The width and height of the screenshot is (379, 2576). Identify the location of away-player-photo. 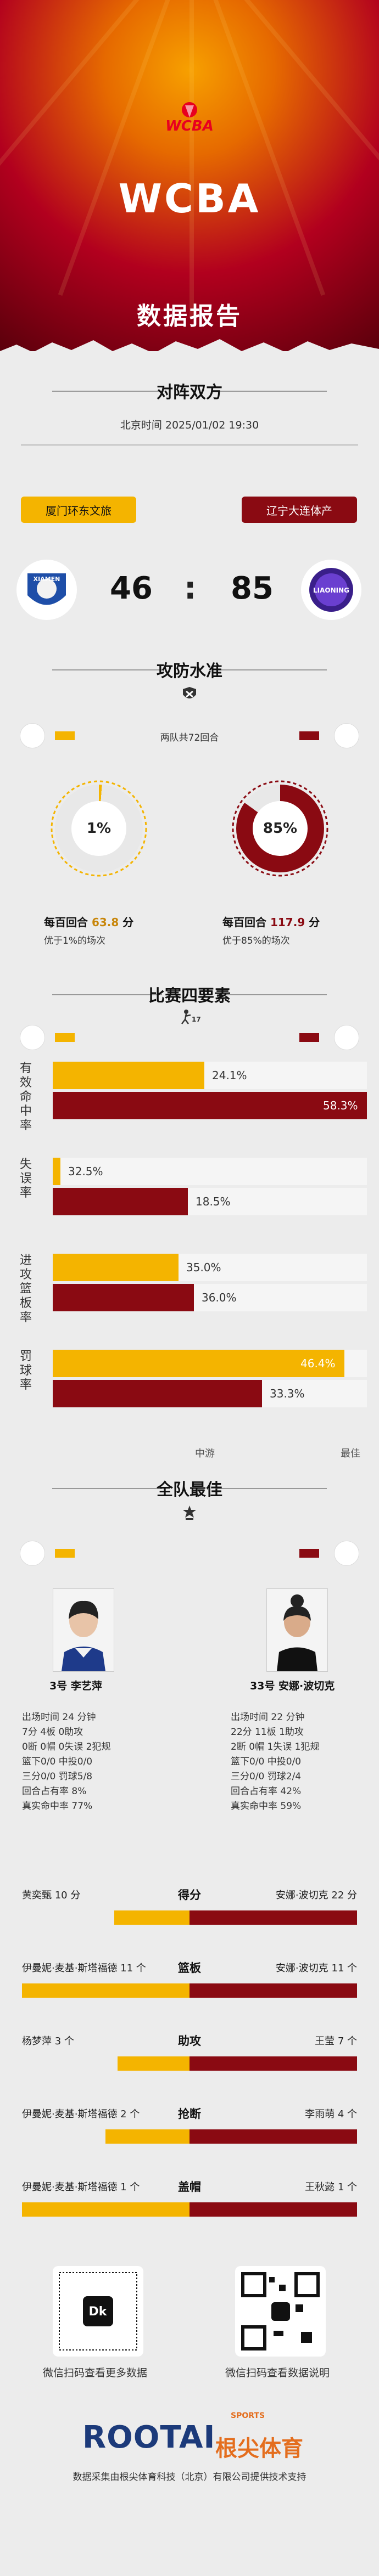
(297, 1630).